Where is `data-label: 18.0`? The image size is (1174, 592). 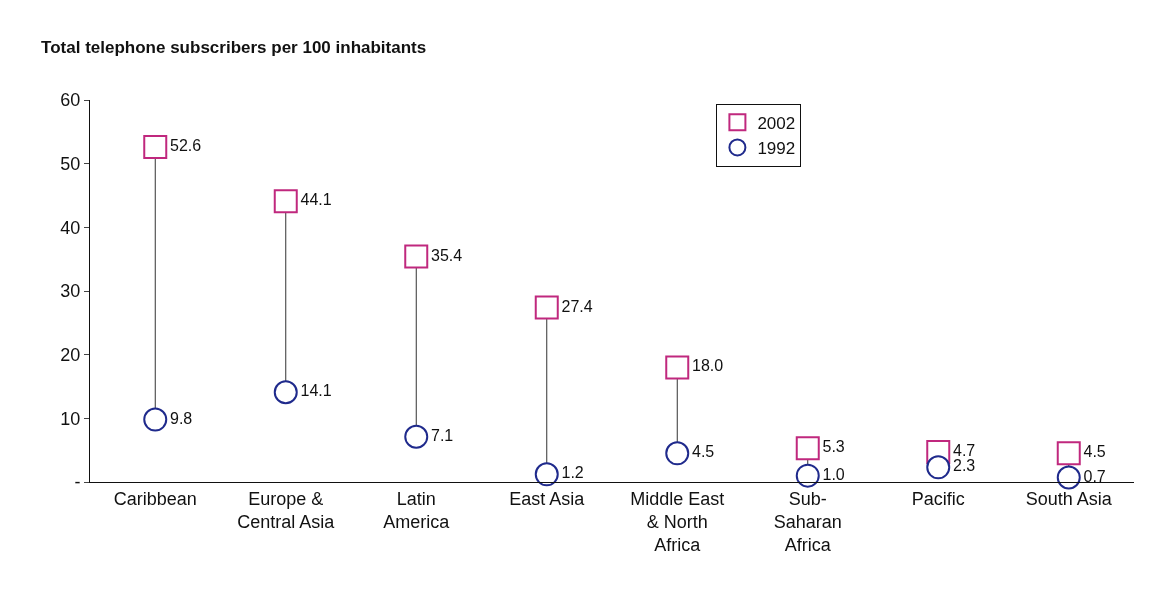 data-label: 18.0 is located at coordinates (708, 366).